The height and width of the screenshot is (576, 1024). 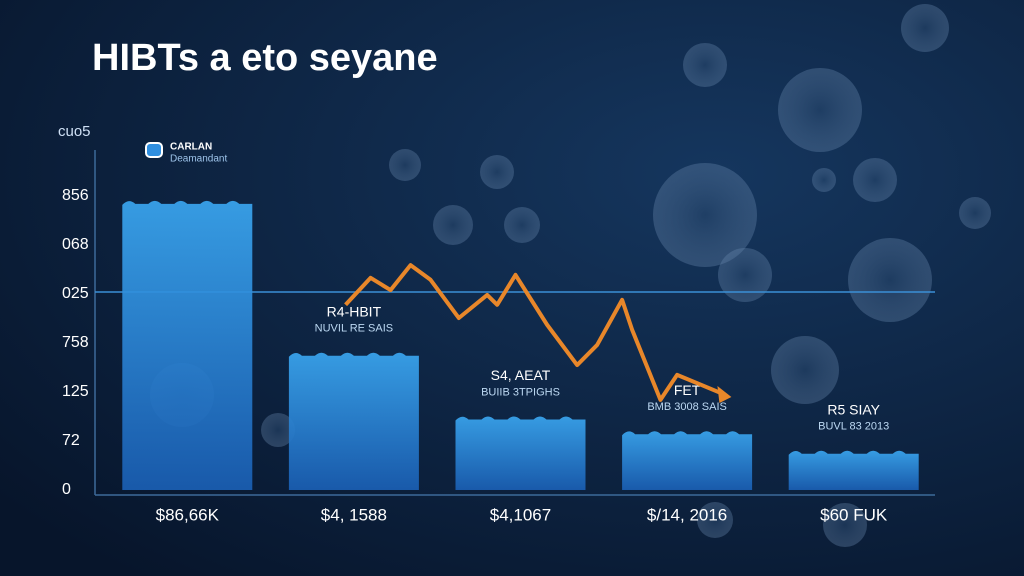 I want to click on y-axis-label: cuo5, so click(x=74, y=131).